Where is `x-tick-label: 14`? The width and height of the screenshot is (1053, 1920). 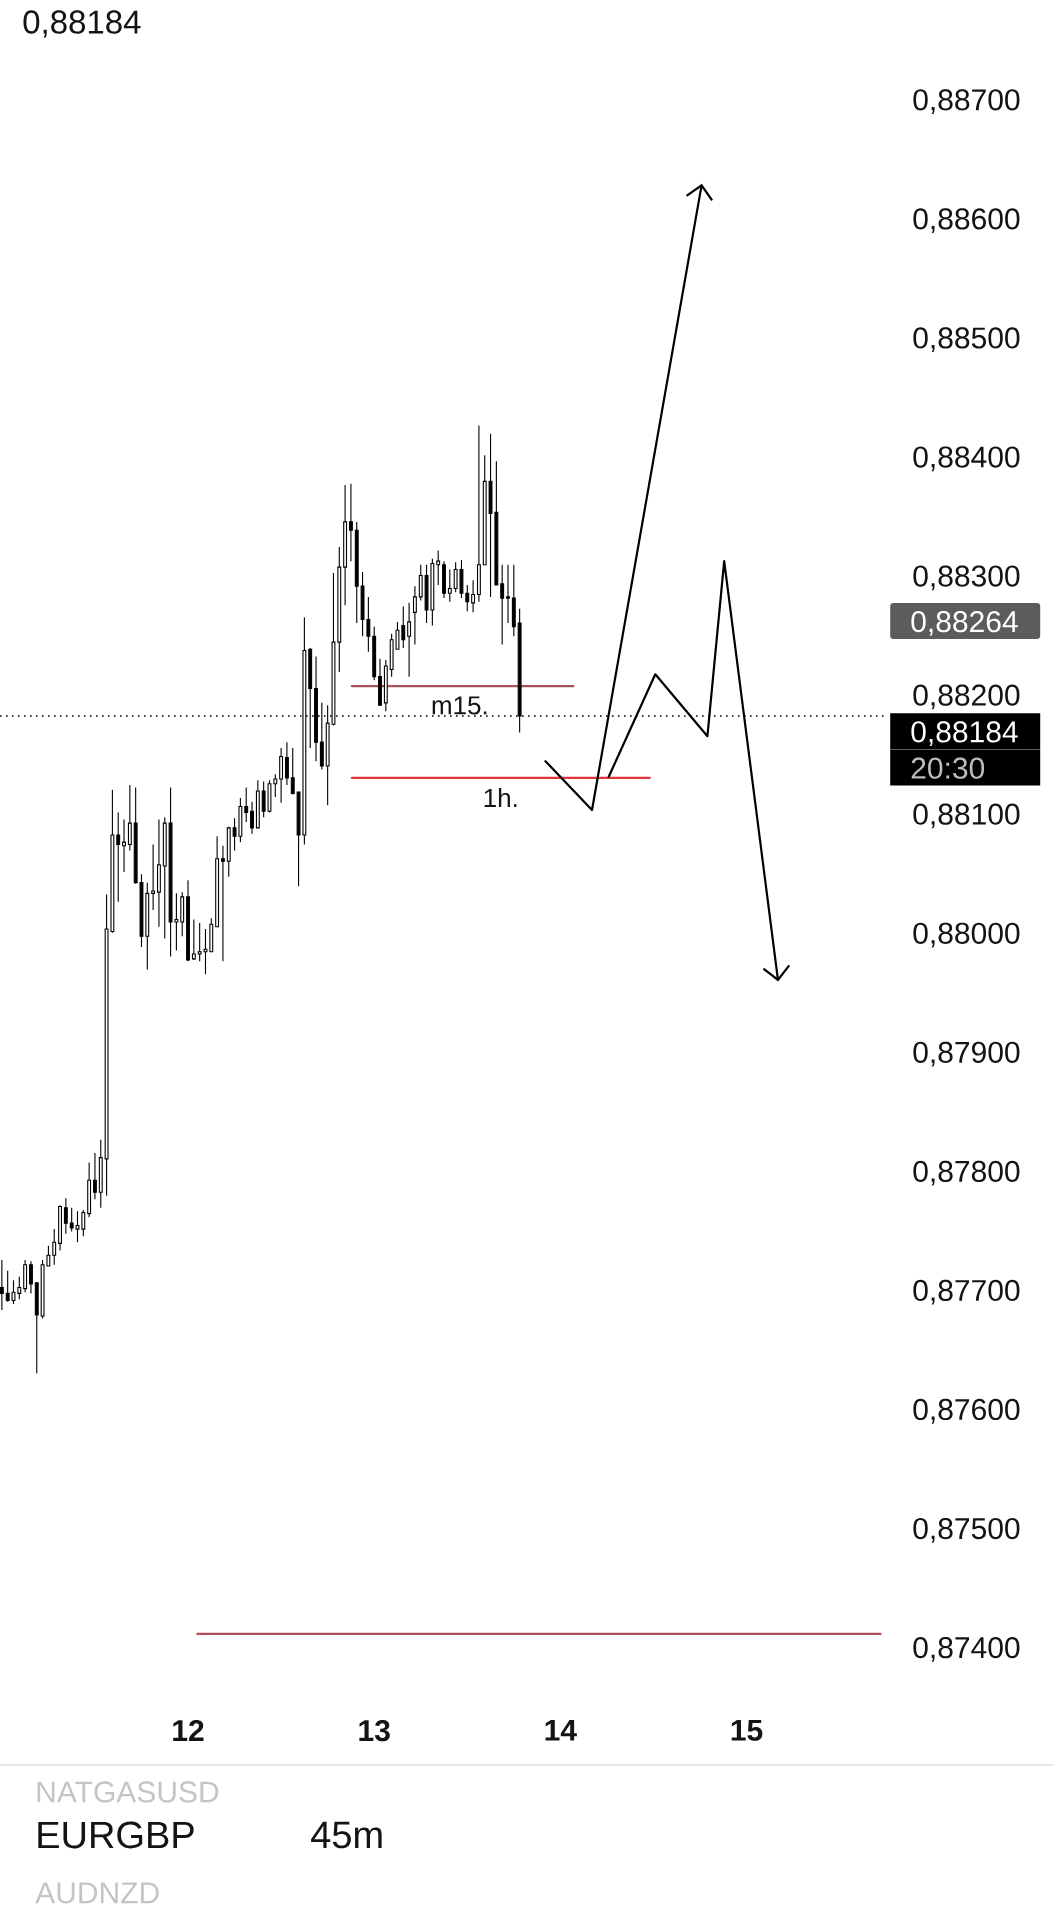
x-tick-label: 14 is located at coordinates (561, 1730).